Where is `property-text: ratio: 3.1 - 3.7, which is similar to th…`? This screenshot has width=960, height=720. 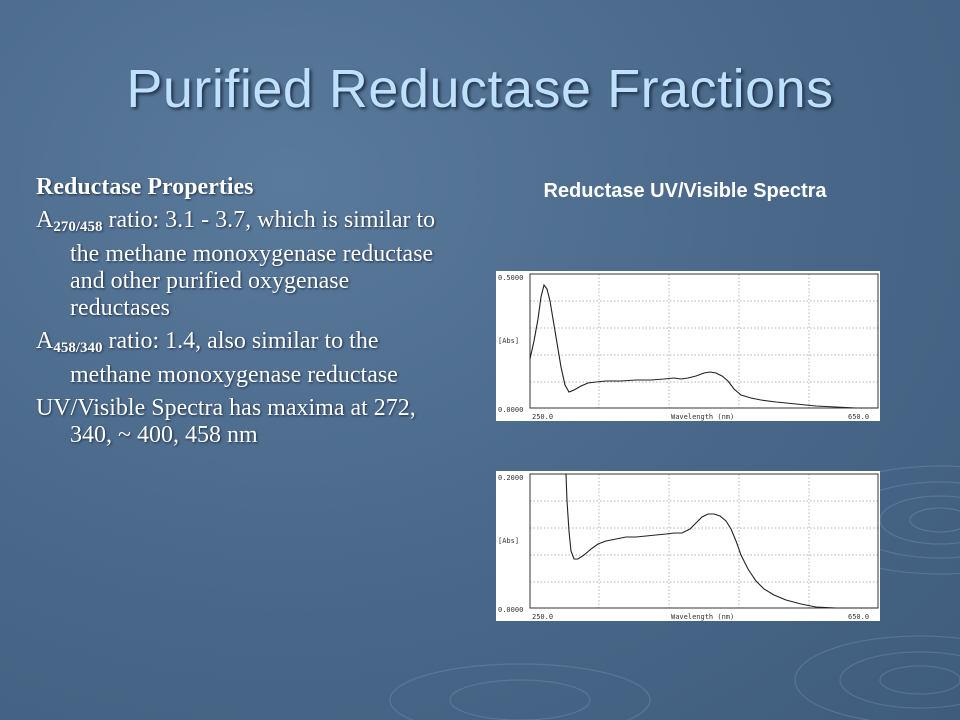 property-text: ratio: 3.1 - 3.7, which is similar to th… is located at coordinates (253, 264).